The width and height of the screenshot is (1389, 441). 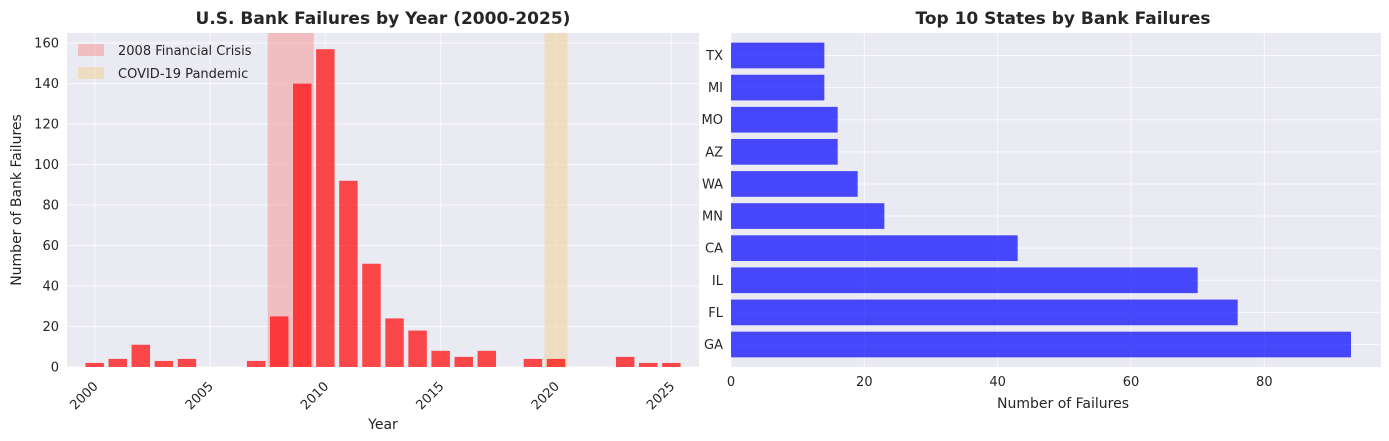 I want to click on right-x-tick-labels: 0 20 40 60 80, so click(x=1000, y=382).